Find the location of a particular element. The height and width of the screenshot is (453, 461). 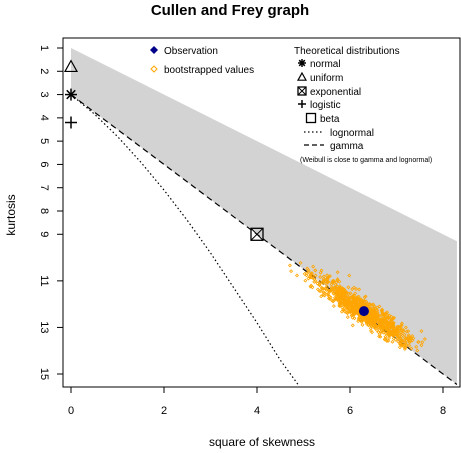

uniform-legend-marker-shape is located at coordinates (302, 76).